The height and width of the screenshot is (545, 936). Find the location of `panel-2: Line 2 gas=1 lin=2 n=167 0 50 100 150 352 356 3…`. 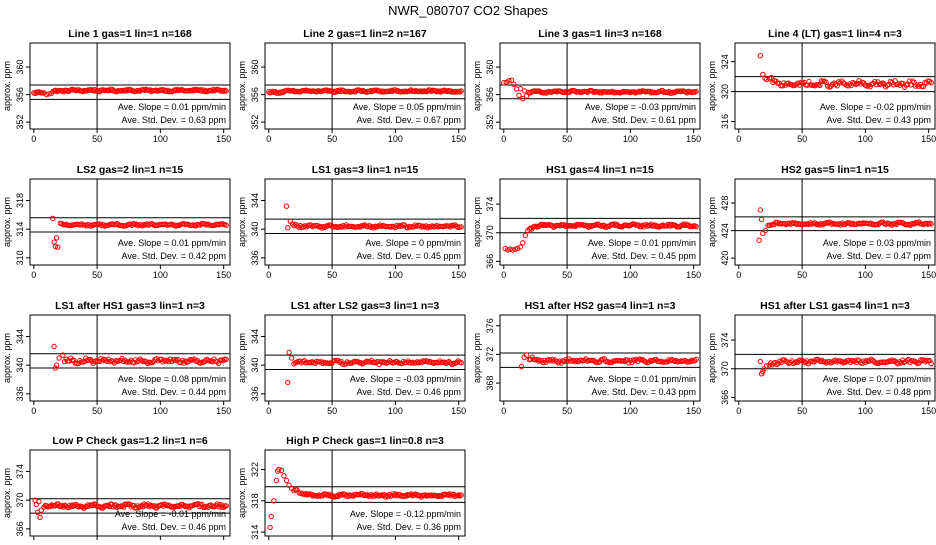

panel-2: Line 2 gas=1 lin=2 n=167 0 50 100 150 352 356 3… is located at coordinates (351, 86).